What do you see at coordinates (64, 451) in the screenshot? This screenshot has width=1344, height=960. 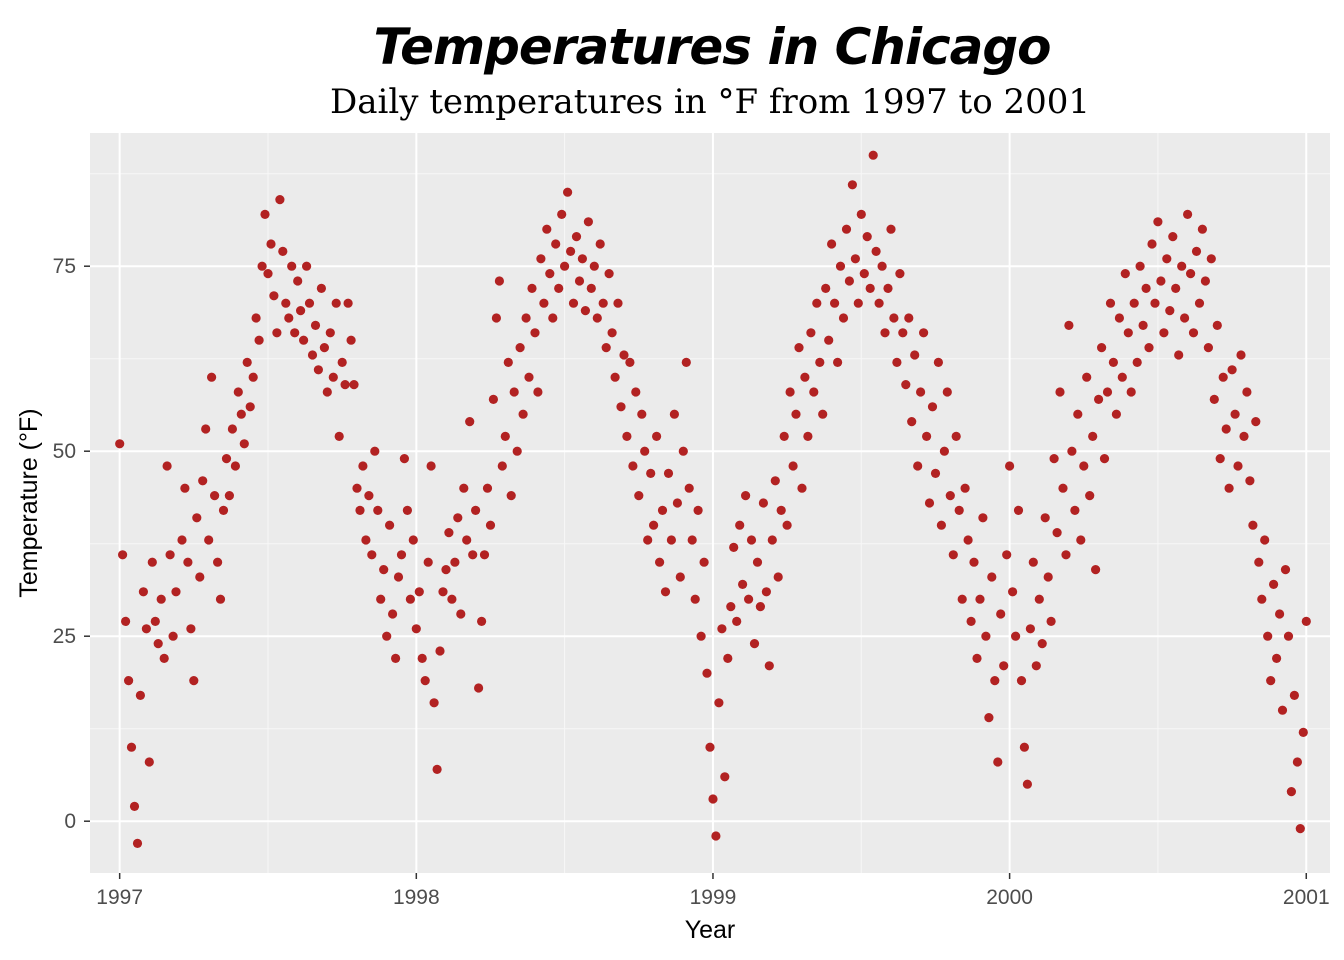 I see `y-tick-label: 50` at bounding box center [64, 451].